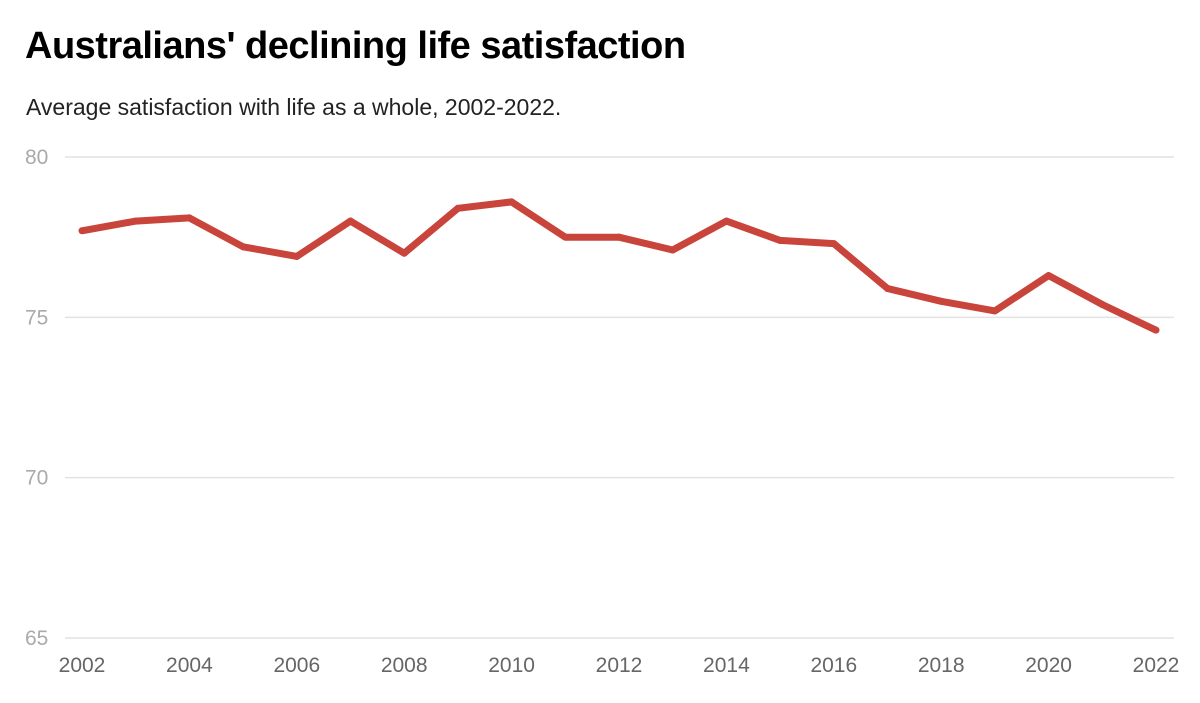 The height and width of the screenshot is (703, 1200). Describe the element at coordinates (941, 301) in the screenshot. I see `data-point-2018` at that location.